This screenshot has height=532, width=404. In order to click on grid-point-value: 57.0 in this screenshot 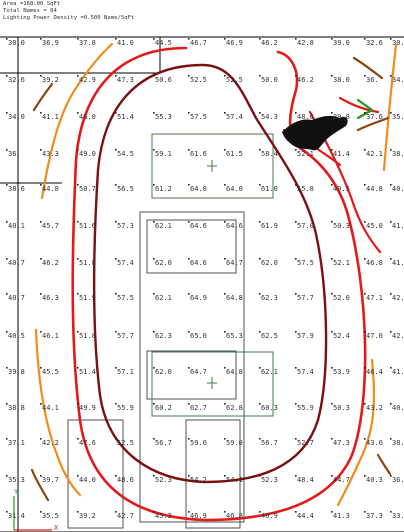, I will do `click(305, 226)`.